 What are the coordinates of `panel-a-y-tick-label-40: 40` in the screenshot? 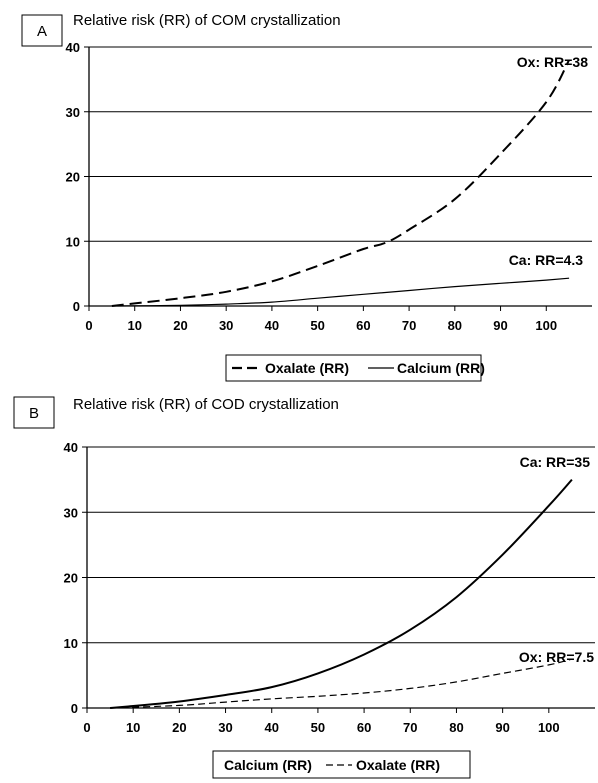 It's located at (73, 47).